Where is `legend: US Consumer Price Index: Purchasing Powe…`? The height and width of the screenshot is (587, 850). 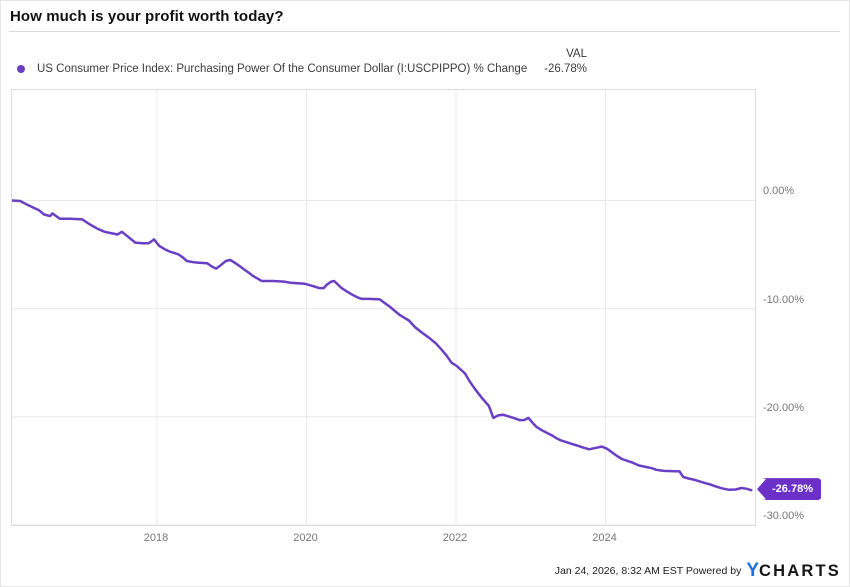
legend: US Consumer Price Index: Purchasing Powe… is located at coordinates (272, 69).